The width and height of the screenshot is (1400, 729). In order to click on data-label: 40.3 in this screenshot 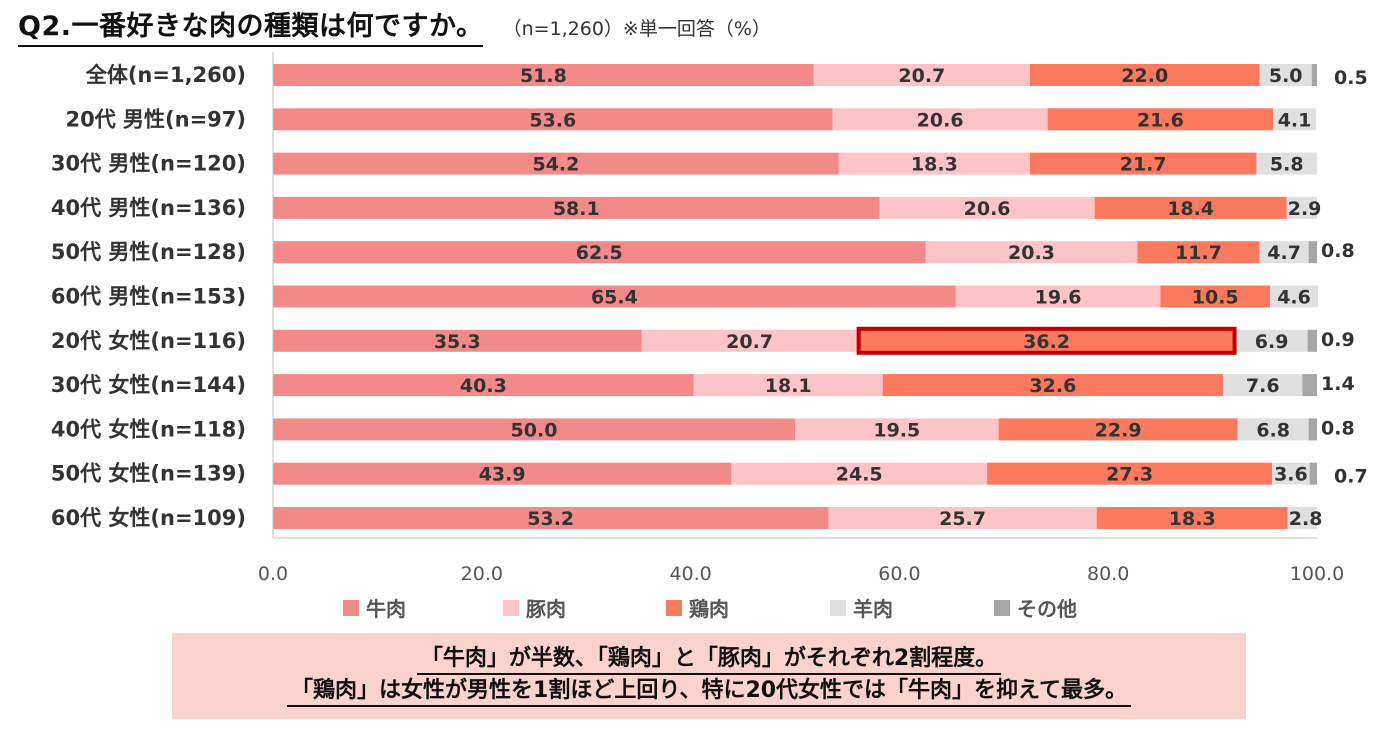, I will do `click(483, 386)`.